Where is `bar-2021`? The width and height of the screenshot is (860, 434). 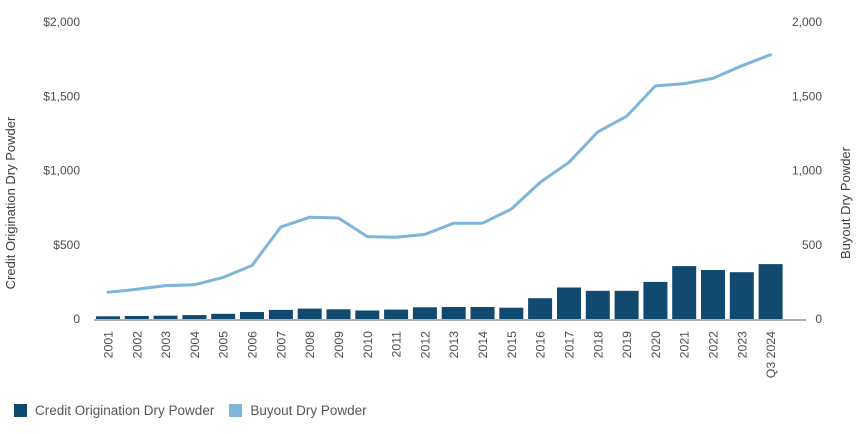
bar-2021 is located at coordinates (684, 292).